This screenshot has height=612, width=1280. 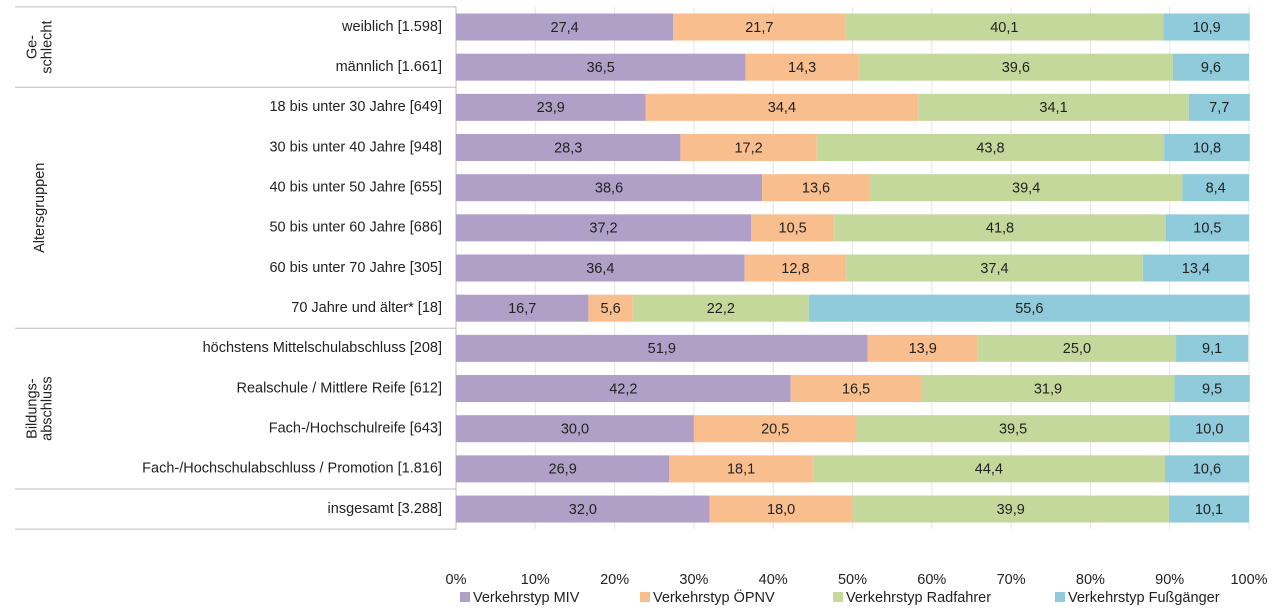 I want to click on value-label: 12,8, so click(x=795, y=269).